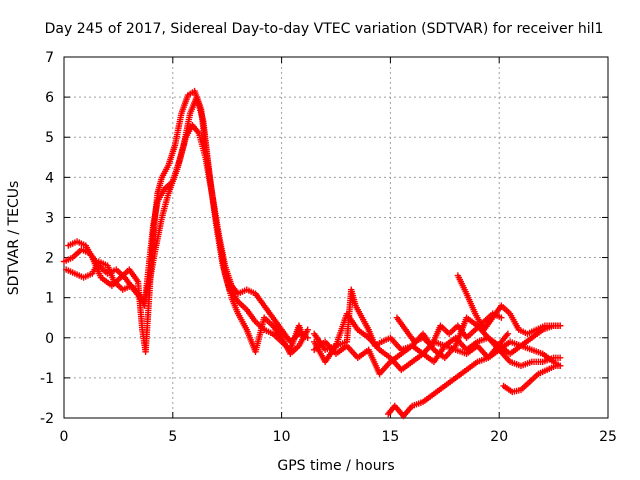 The height and width of the screenshot is (480, 640). Describe the element at coordinates (47, 238) in the screenshot. I see `y-tick-labels: -2 -1 0 1 2 3 4 5 6 7` at that location.